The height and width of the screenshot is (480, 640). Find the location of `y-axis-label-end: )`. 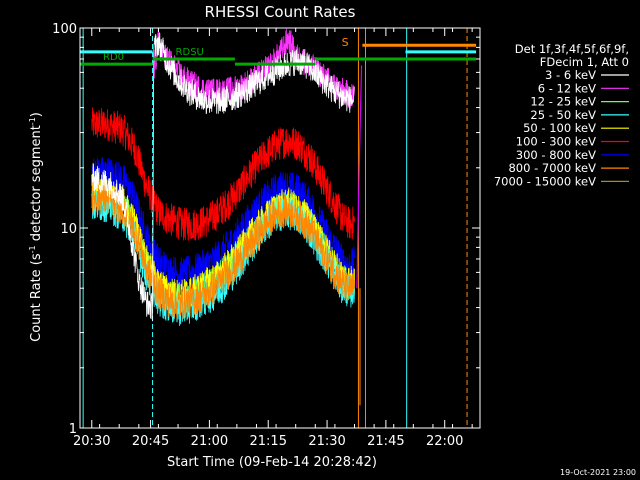

y-axis-label-end: ) is located at coordinates (36, 114).